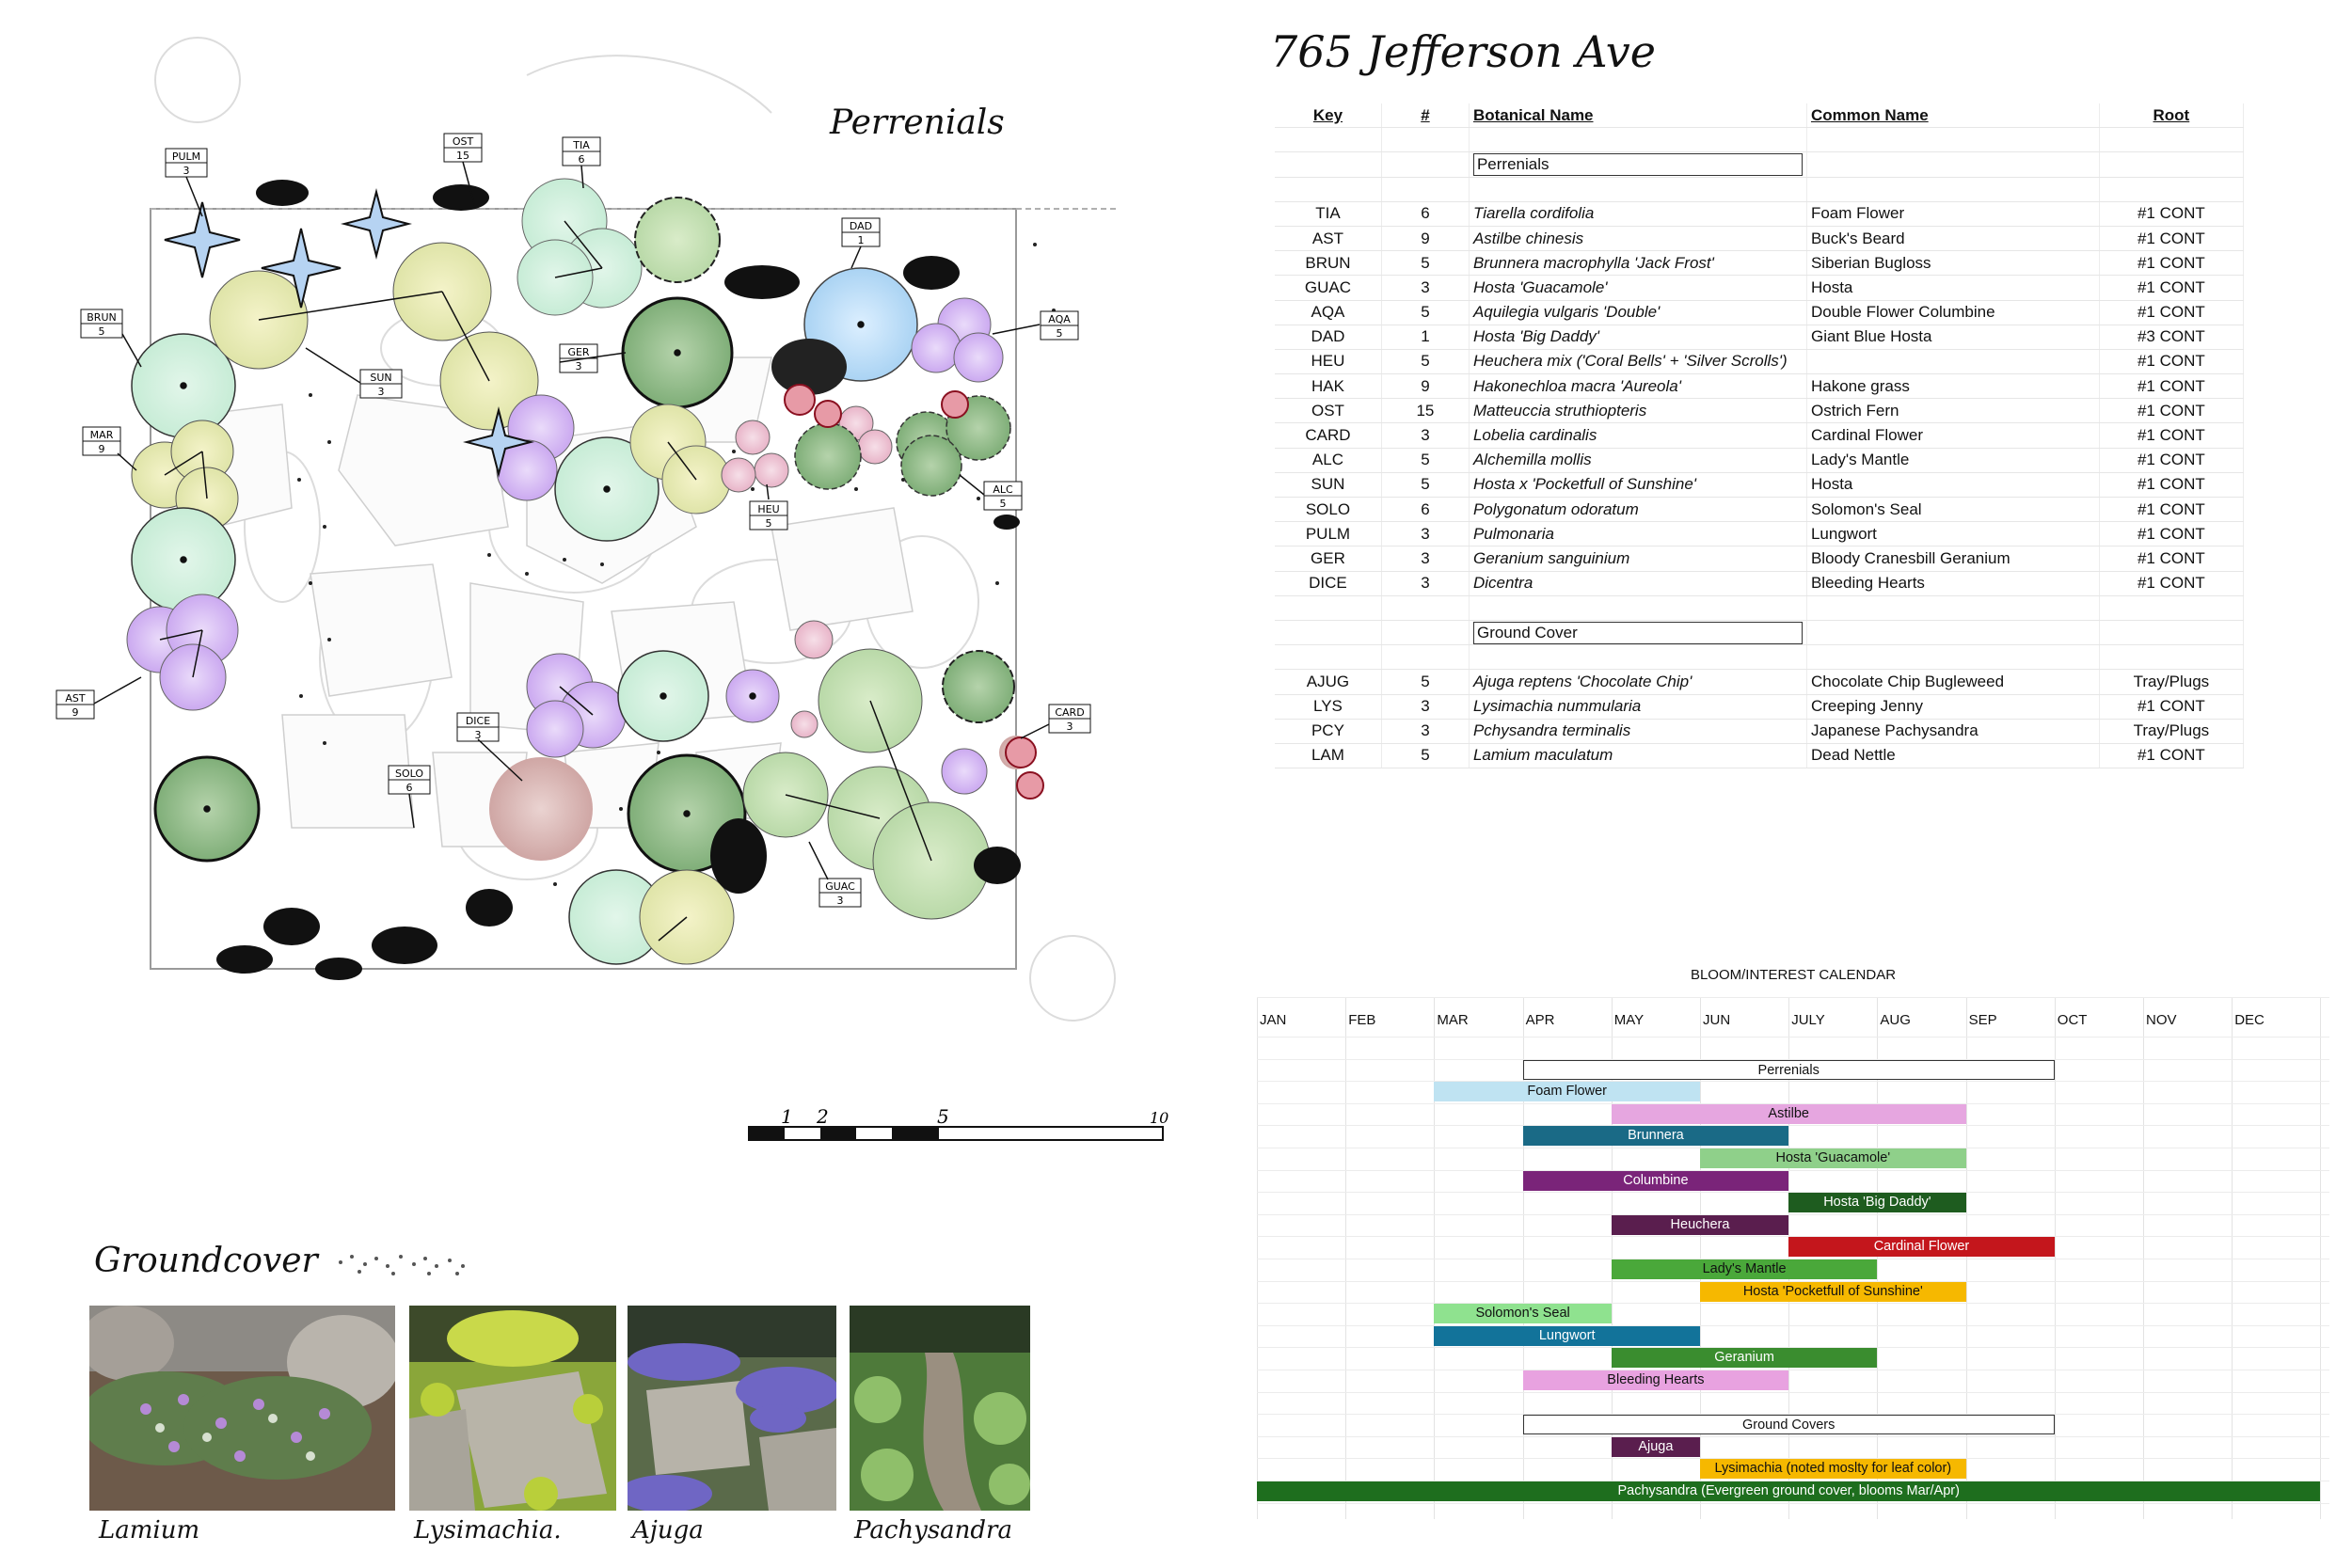  What do you see at coordinates (1953, 682) in the screenshot?
I see `common-name: Chocolate Chip Bugleweed` at bounding box center [1953, 682].